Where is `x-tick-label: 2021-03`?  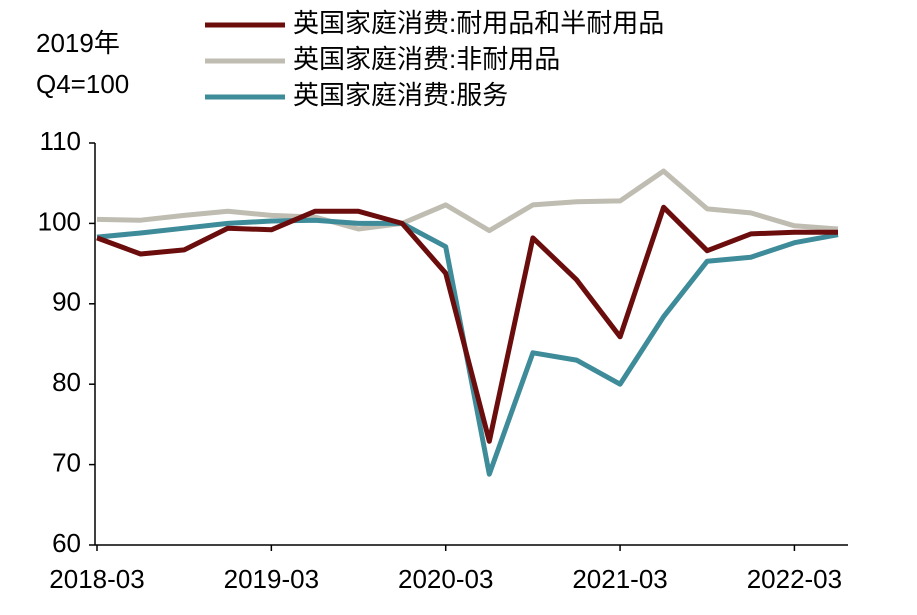 x-tick-label: 2021-03 is located at coordinates (619, 579).